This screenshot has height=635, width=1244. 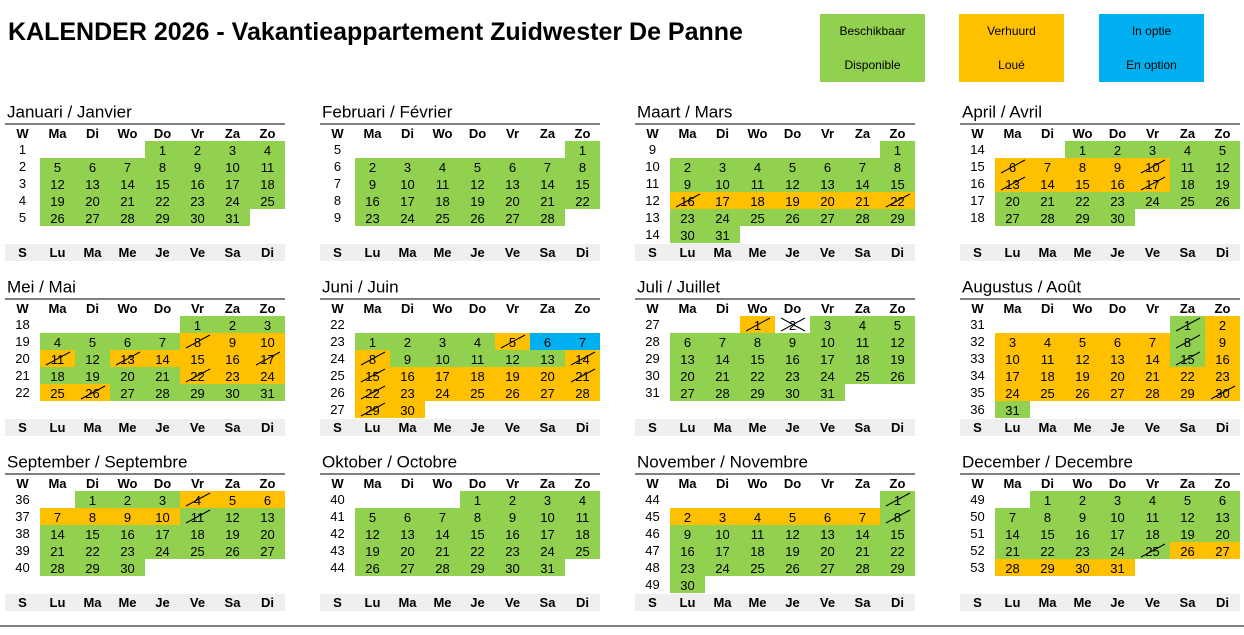 I want to click on week-number: 43, so click(x=337, y=550).